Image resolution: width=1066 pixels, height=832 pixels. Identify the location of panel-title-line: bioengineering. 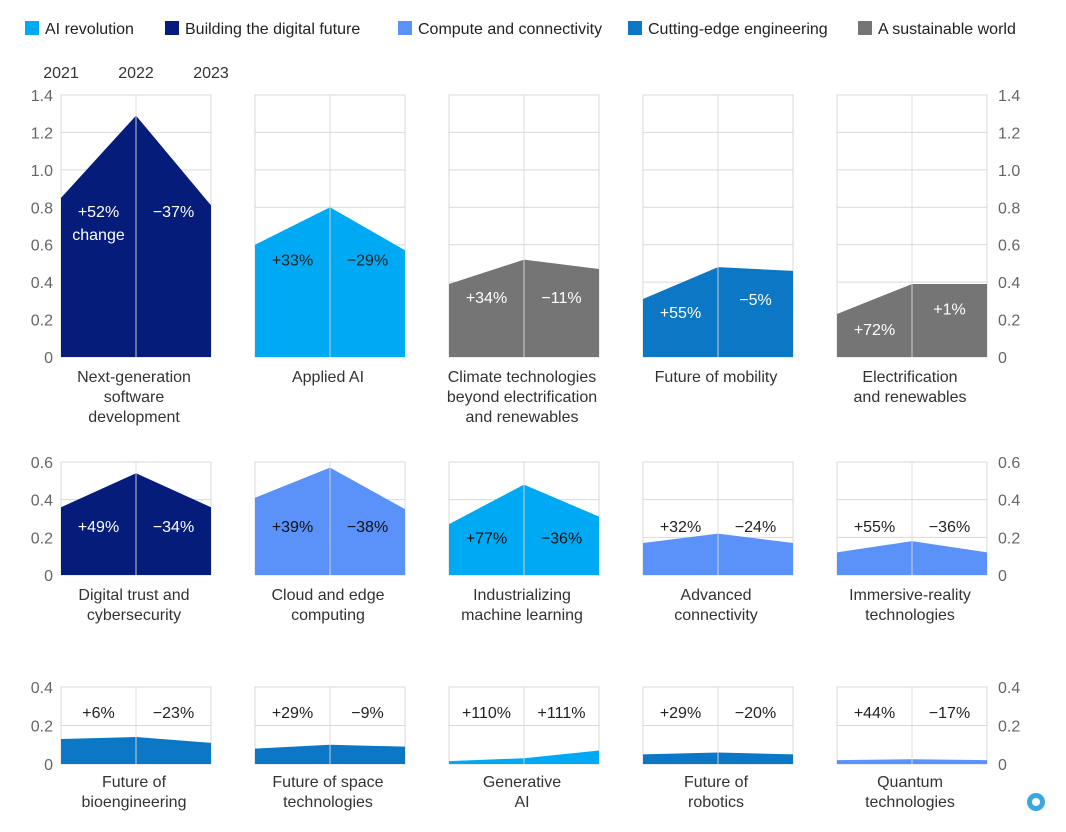
(134, 802).